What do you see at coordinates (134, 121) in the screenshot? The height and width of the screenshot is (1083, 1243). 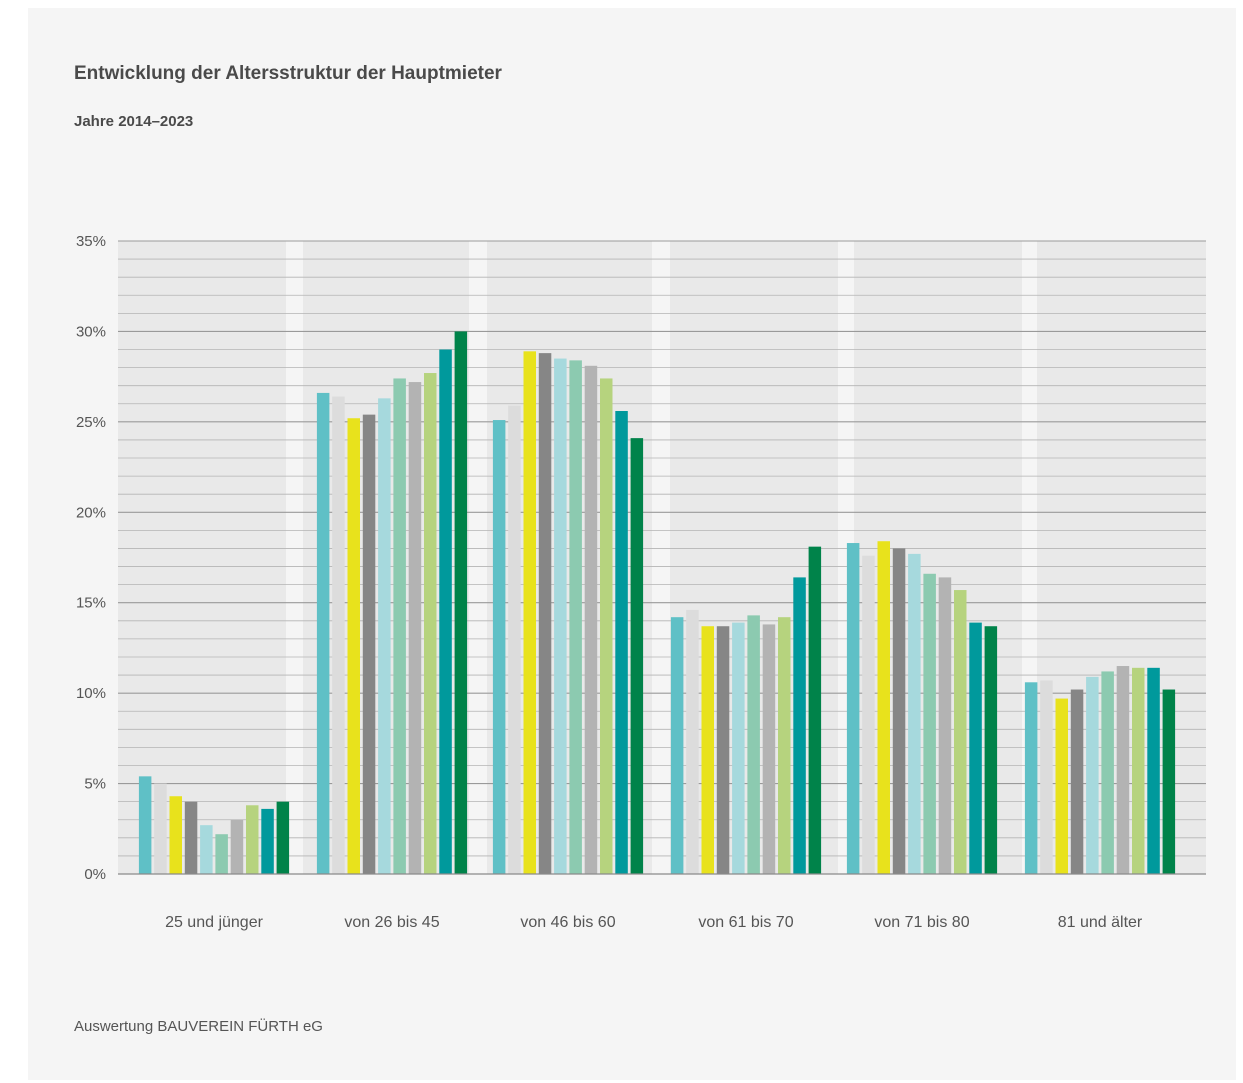 I see `chart-subtitle: Jahre 2014–2023` at bounding box center [134, 121].